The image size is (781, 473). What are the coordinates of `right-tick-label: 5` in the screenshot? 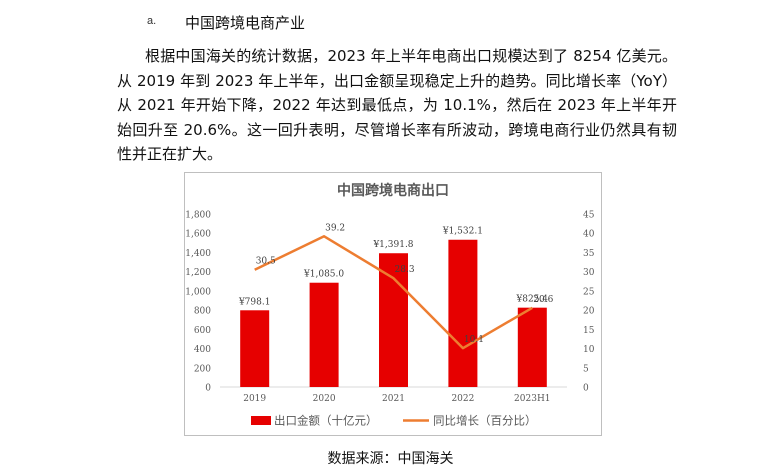 It's located at (586, 369).